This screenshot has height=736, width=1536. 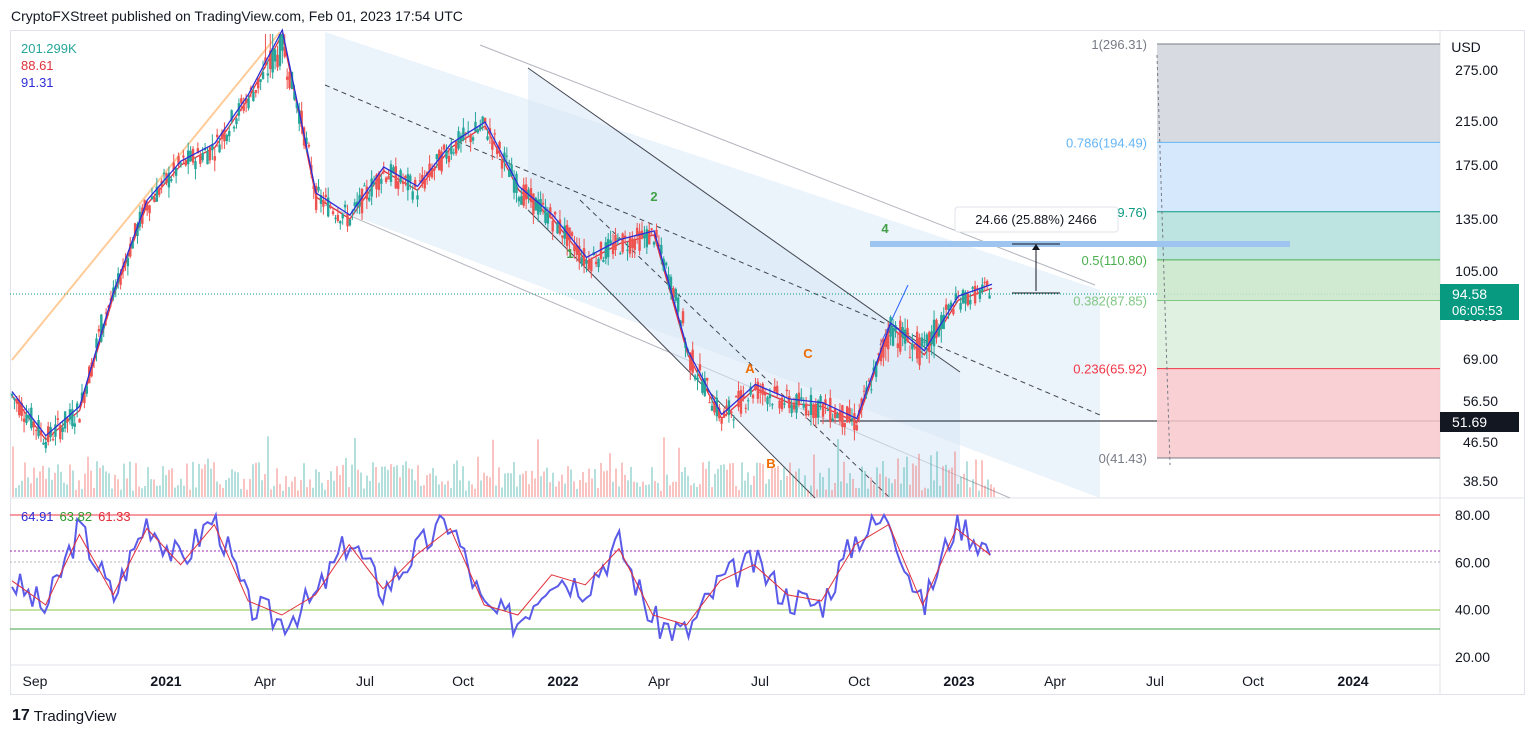 I want to click on tradingview-logo: 17 TradingView, so click(x=64, y=716).